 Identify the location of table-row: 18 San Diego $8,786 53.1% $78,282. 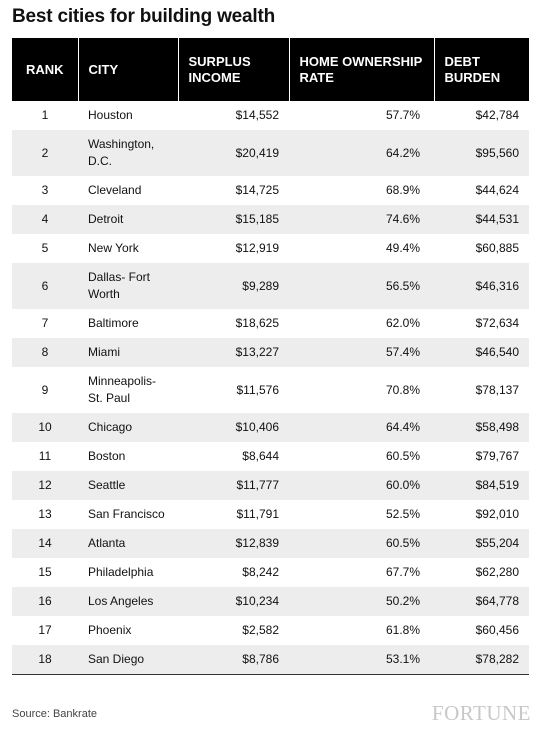
(270, 660).